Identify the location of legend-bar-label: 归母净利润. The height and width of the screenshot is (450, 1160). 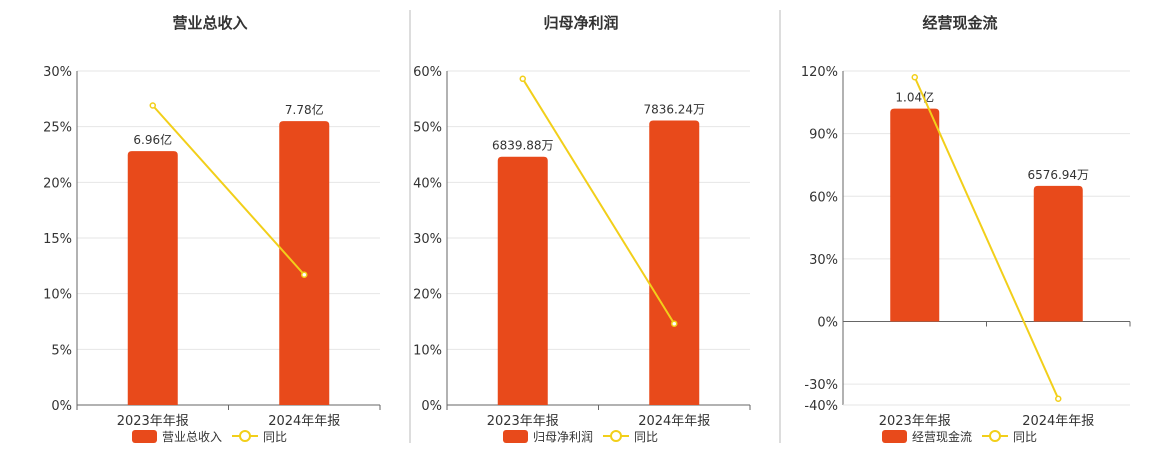
(563, 437).